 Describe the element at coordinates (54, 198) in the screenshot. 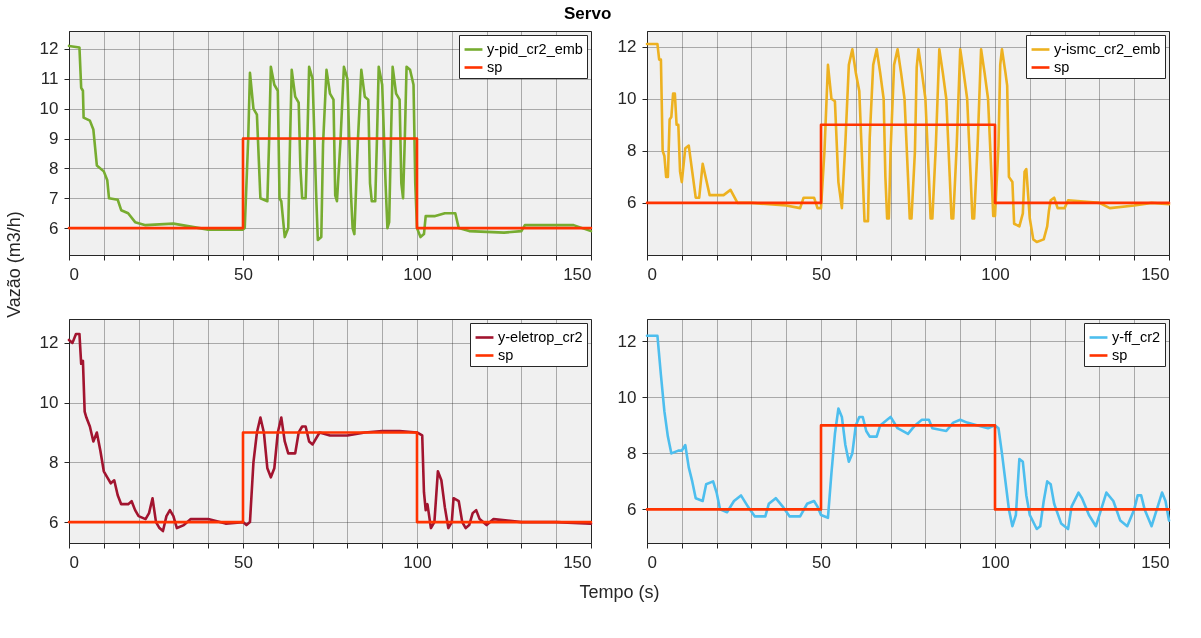

I see `y-tick-label: 7` at that location.